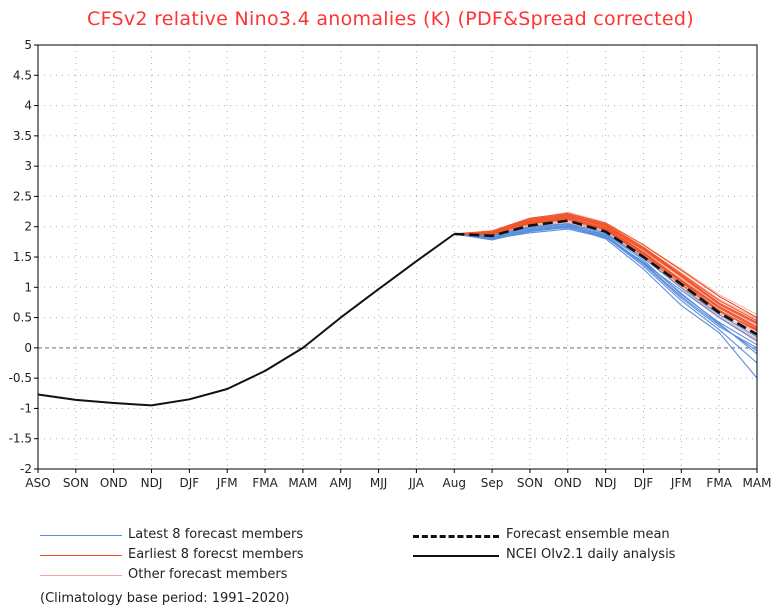 This screenshot has width=781, height=615. I want to click on legend-swatch-observed, so click(456, 556).